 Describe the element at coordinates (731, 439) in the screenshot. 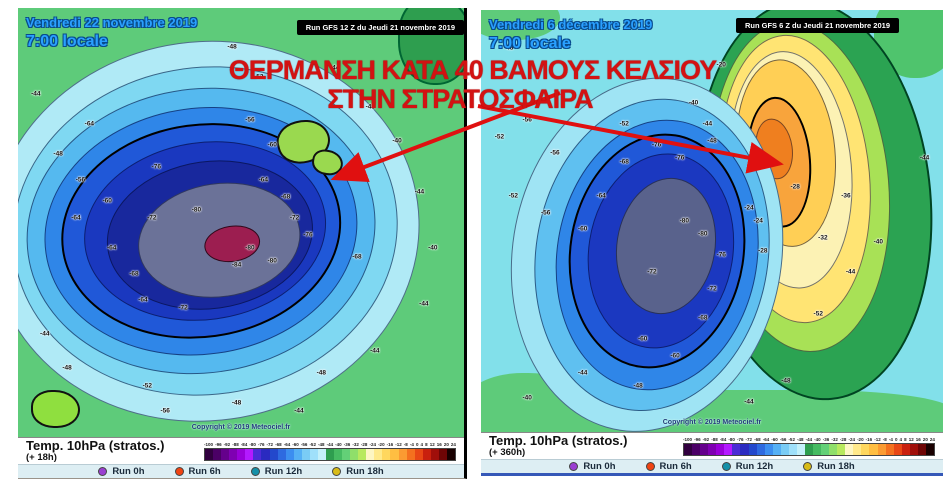

I see `scale-tick: -80` at that location.